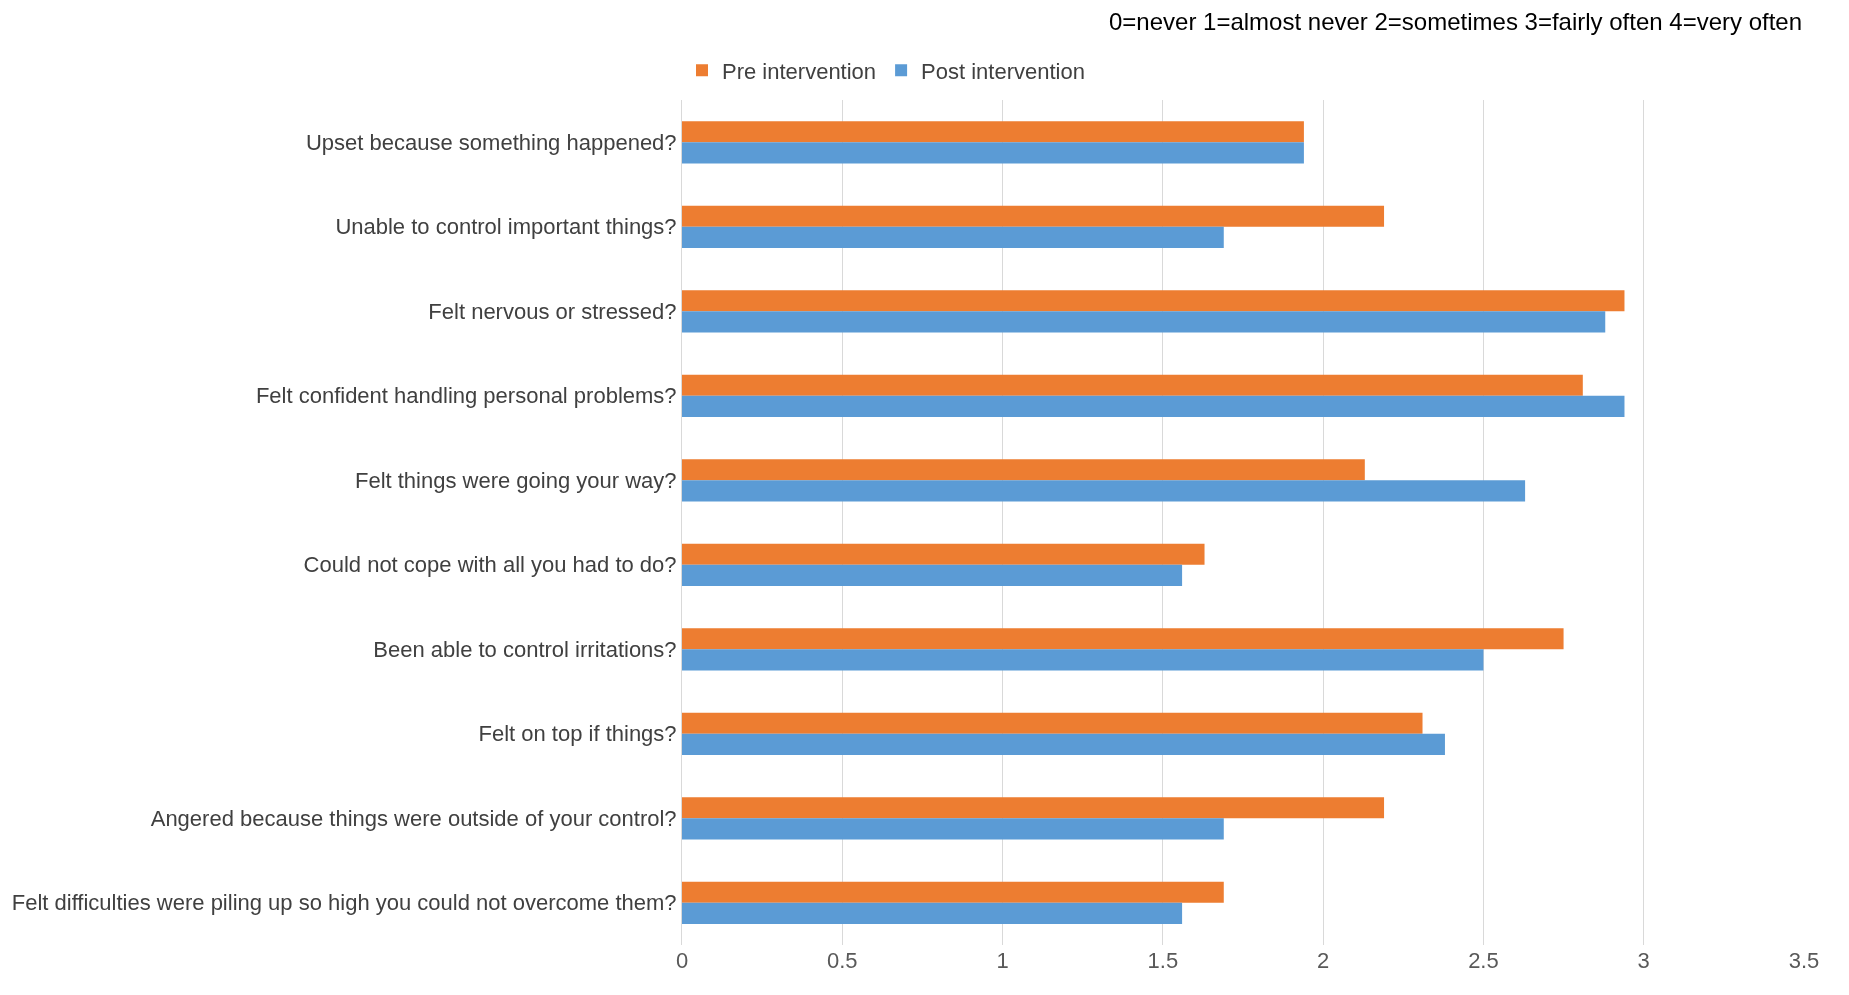  Describe the element at coordinates (1804, 960) in the screenshot. I see `x-tick-label: 3.5` at that location.